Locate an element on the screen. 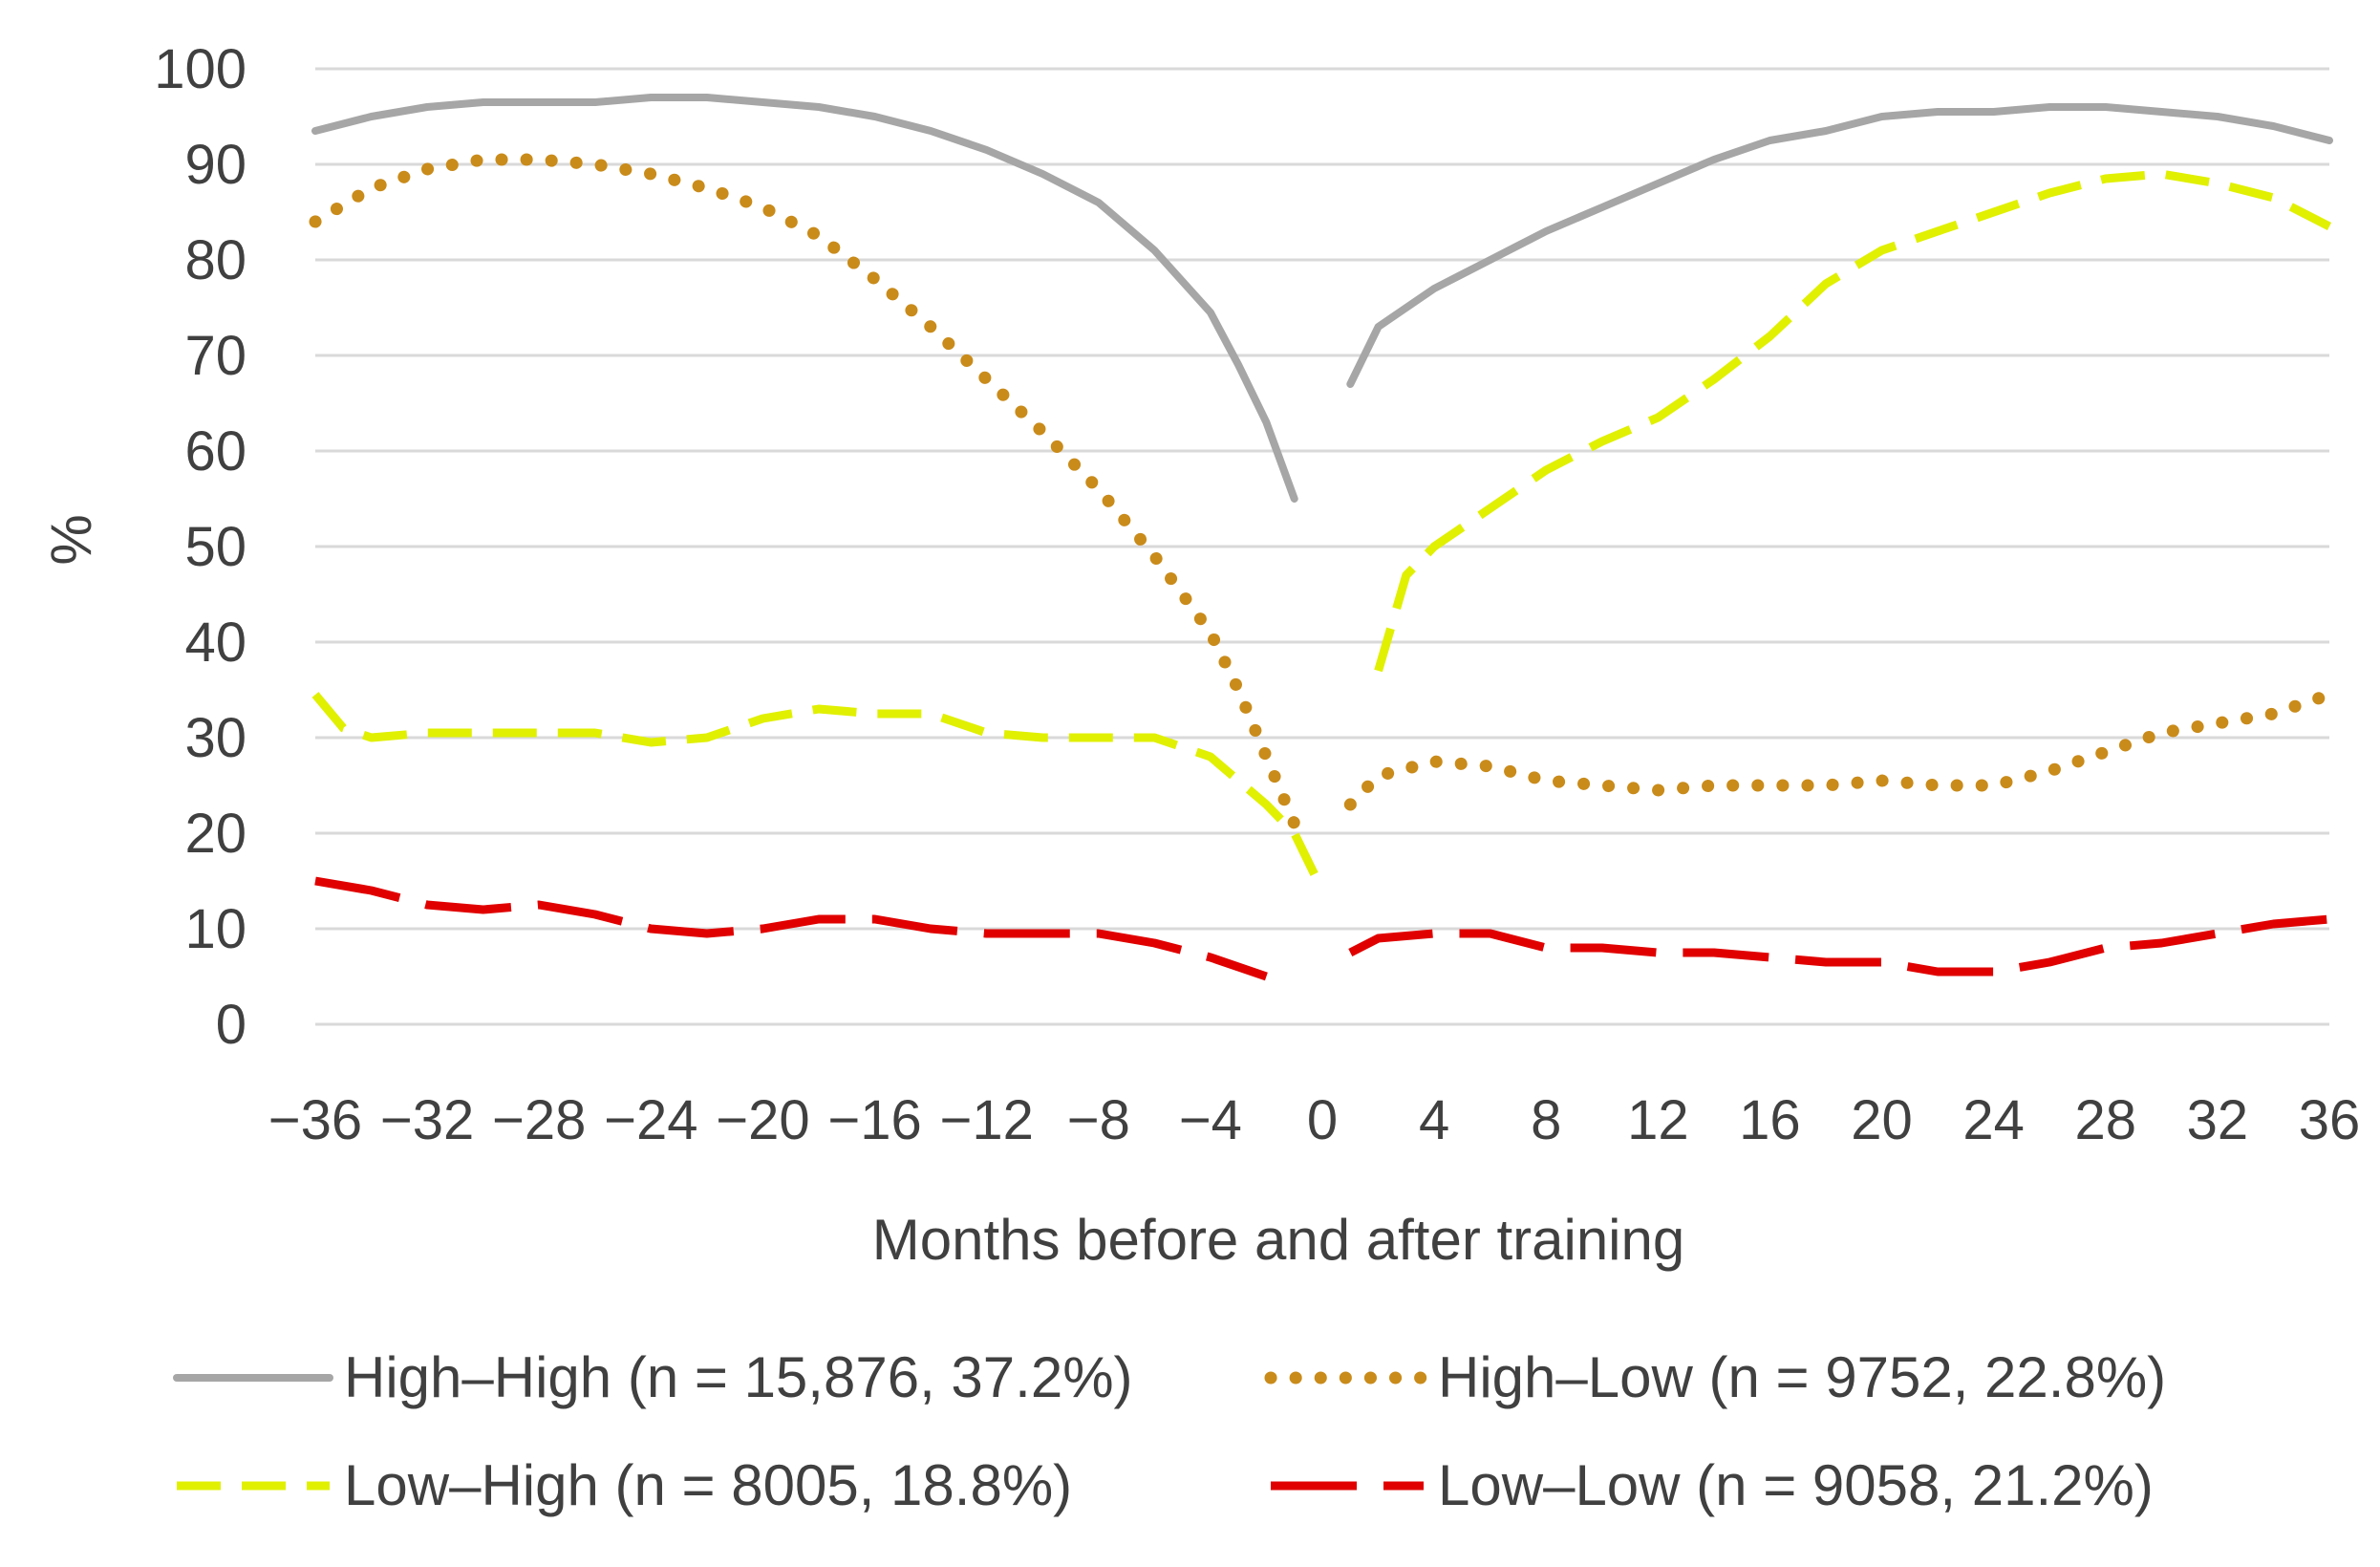 The width and height of the screenshot is (2380, 1567). x-axis-label: Months before and after training is located at coordinates (1278, 1240).